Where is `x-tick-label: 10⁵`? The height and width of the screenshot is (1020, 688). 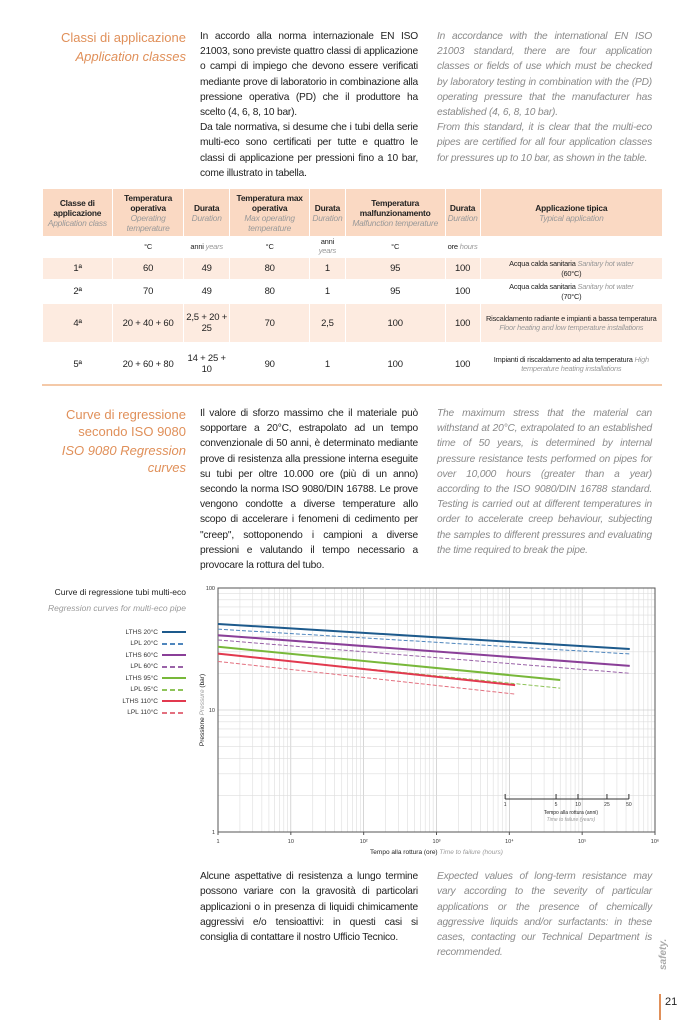 x-tick-label: 10⁵ is located at coordinates (582, 841).